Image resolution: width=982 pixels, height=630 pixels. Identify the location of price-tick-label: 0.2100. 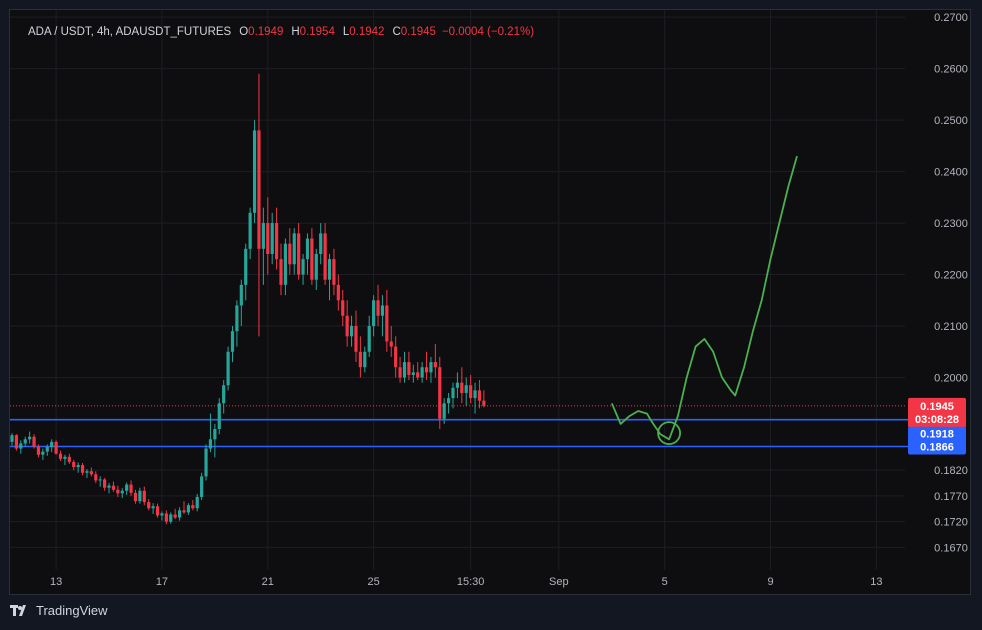
(951, 327).